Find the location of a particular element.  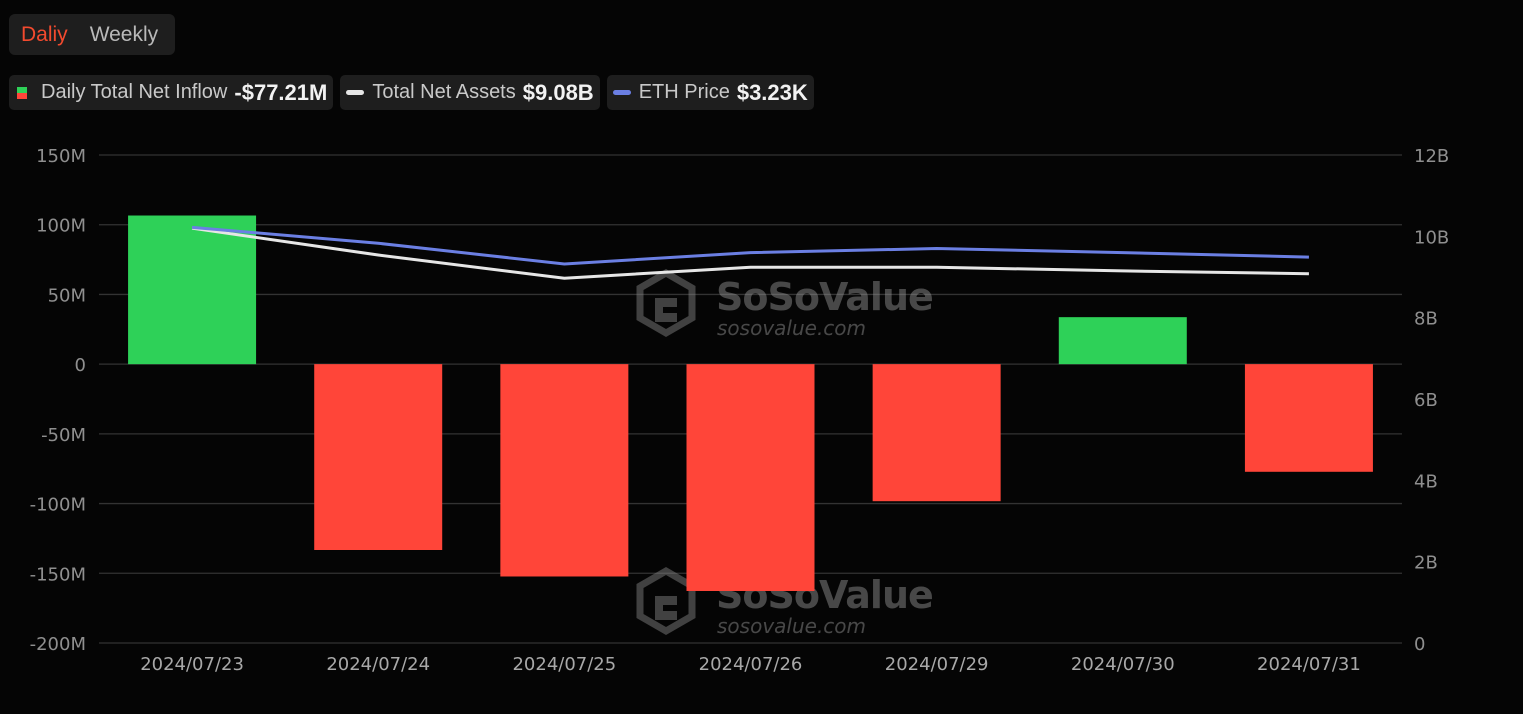

y-right-tick-label: 10B is located at coordinates (1431, 237).